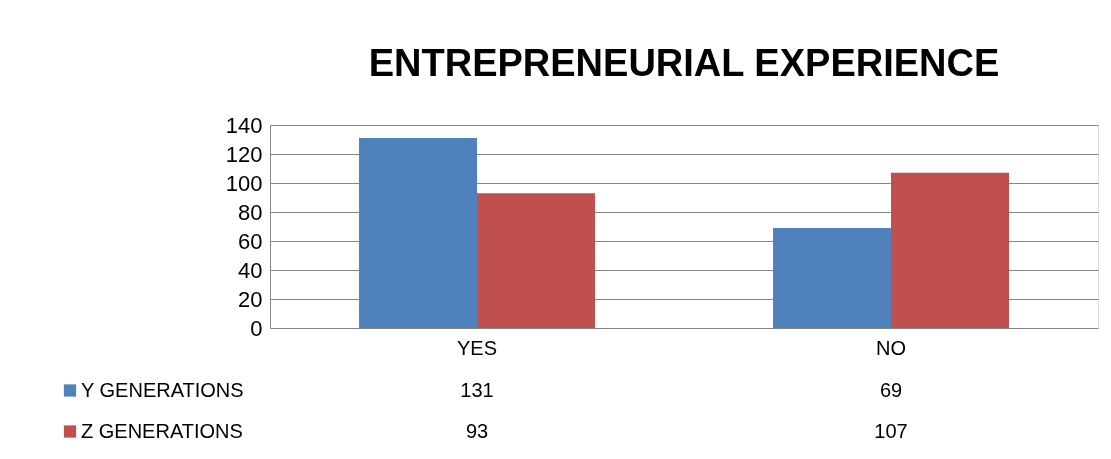  What do you see at coordinates (250, 270) in the screenshot?
I see `y-tick-label: 40` at bounding box center [250, 270].